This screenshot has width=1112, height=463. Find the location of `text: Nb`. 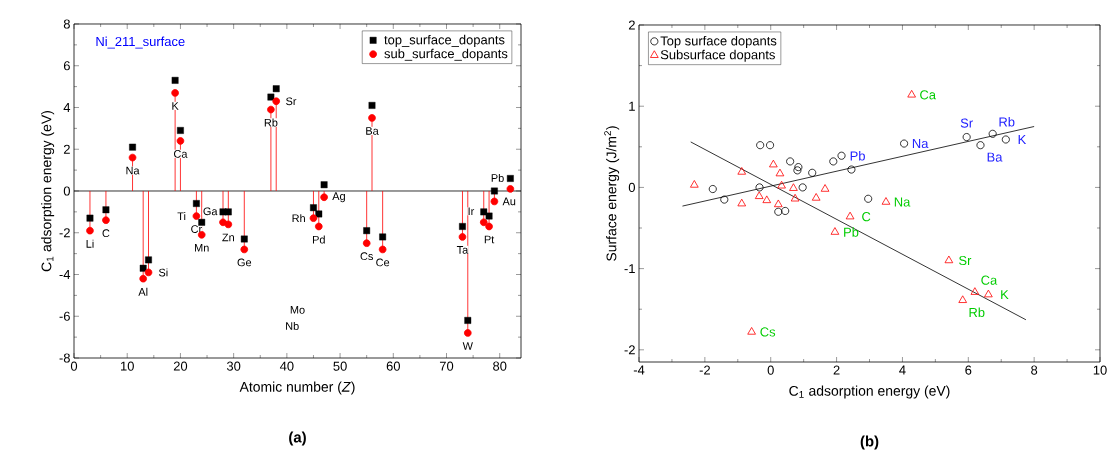

text: Nb is located at coordinates (292, 325).